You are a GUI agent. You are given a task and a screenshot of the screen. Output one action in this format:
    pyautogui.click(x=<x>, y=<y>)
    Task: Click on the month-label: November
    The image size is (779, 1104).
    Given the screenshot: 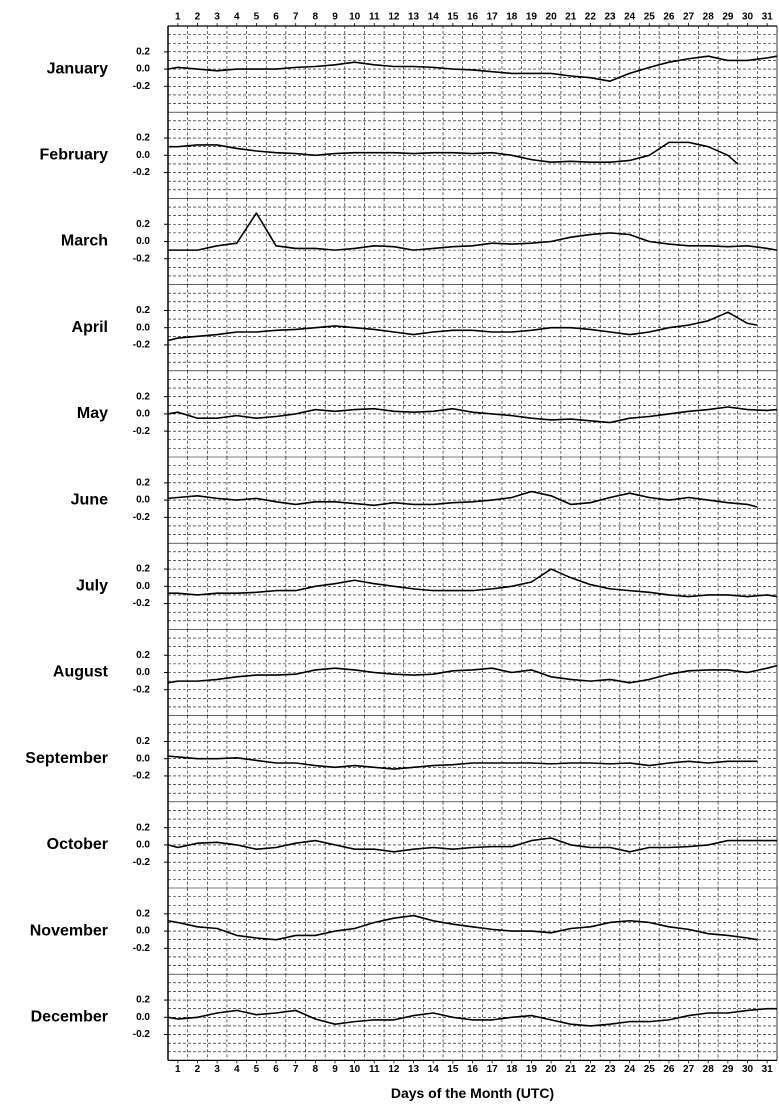 What is the action you would take?
    pyautogui.click(x=69, y=930)
    